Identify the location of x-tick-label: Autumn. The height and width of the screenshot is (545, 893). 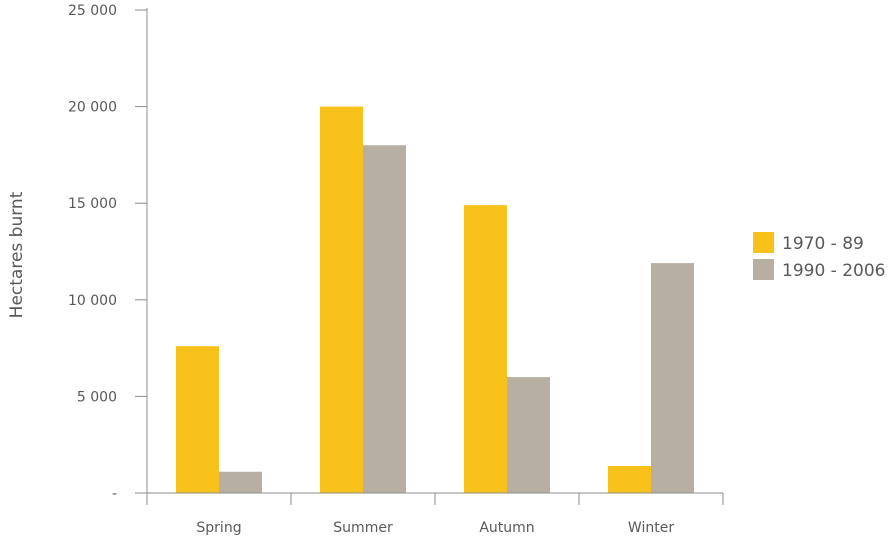
(506, 528).